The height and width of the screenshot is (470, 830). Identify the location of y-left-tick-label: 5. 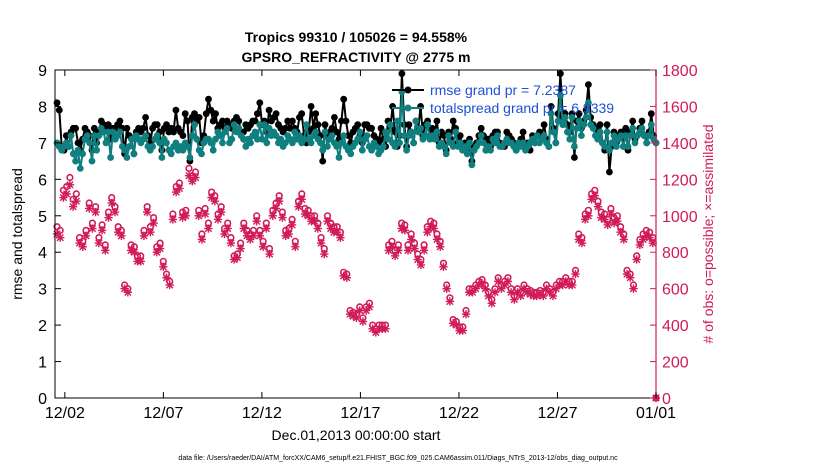
(42, 217).